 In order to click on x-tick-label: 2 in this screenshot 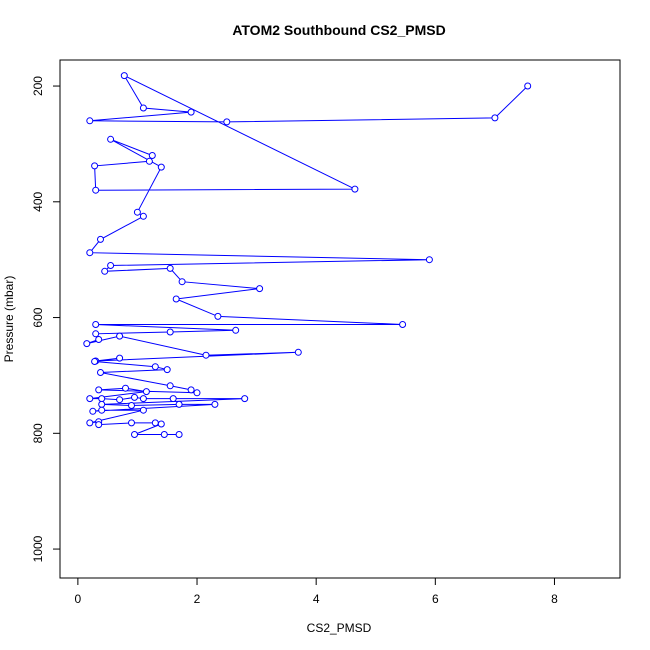, I will do `click(197, 599)`.